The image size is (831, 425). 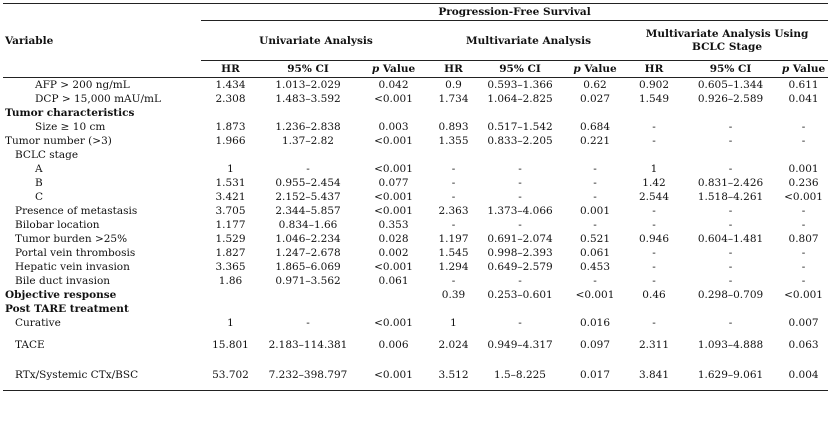 What do you see at coordinates (654, 344) in the screenshot?
I see `hr-cell: 2.311` at bounding box center [654, 344].